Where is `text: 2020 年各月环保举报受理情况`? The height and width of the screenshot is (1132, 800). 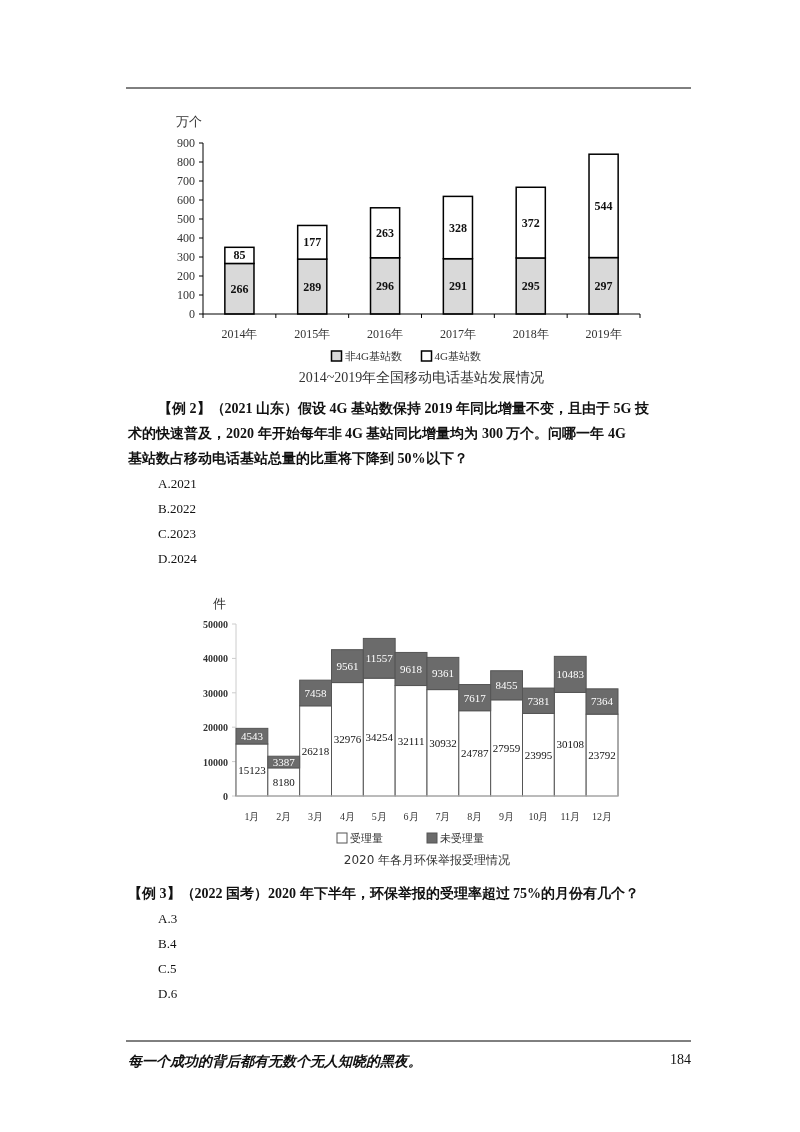
text: 2020 年各月环保举报受理情况 is located at coordinates (427, 860).